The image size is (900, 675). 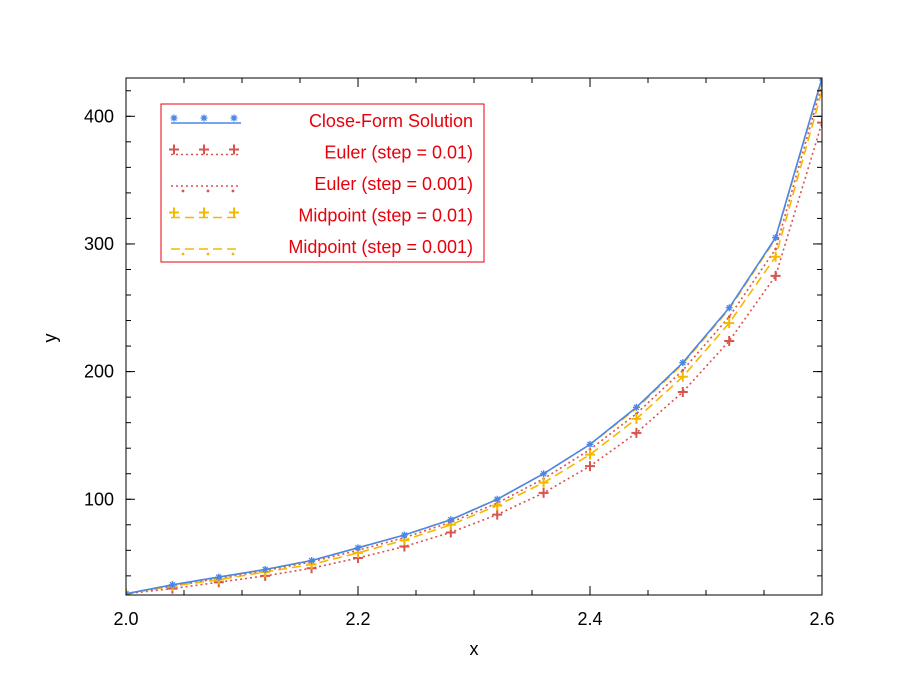 What do you see at coordinates (50, 338) in the screenshot?
I see `y-axis-label: y` at bounding box center [50, 338].